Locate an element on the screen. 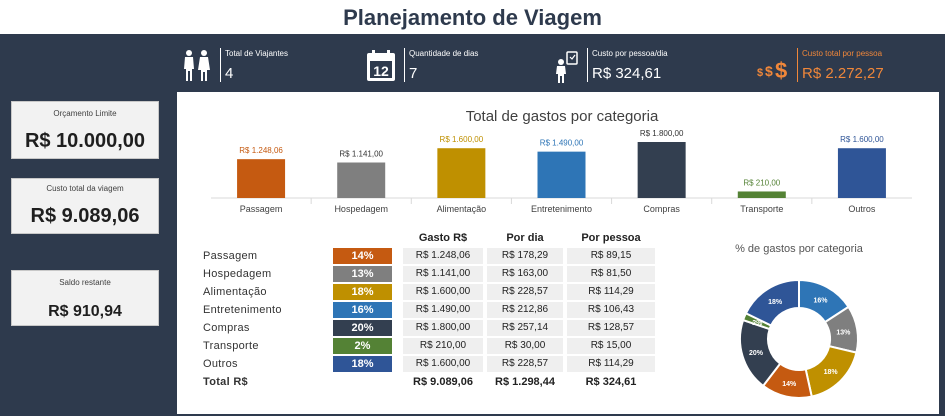 Image resolution: width=945 pixels, height=416 pixels. bar-chart-title: Total de gastos por categoria is located at coordinates (562, 116).